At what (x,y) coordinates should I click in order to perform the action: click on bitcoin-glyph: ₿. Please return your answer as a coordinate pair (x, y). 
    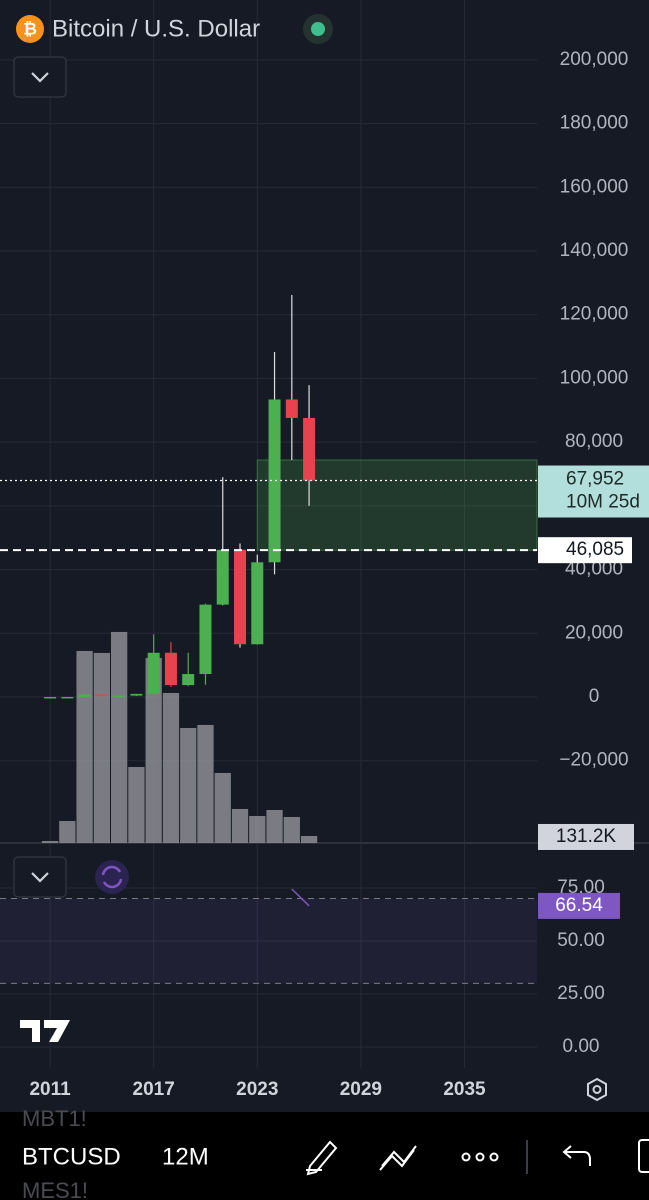
    Looking at the image, I should click on (30, 28).